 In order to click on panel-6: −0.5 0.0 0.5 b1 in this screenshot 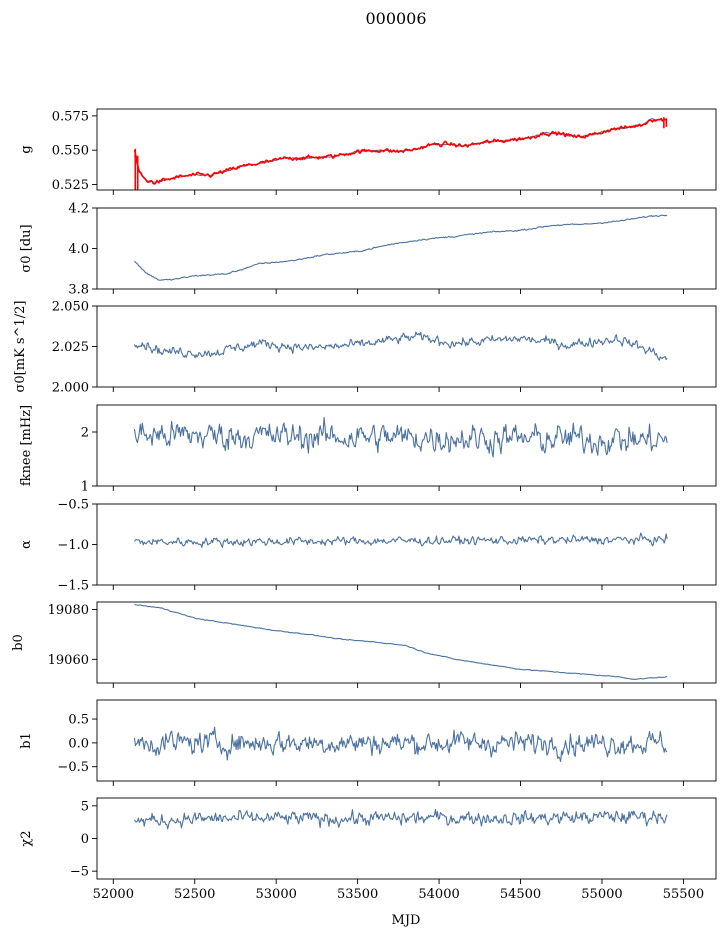, I will do `click(368, 742)`.